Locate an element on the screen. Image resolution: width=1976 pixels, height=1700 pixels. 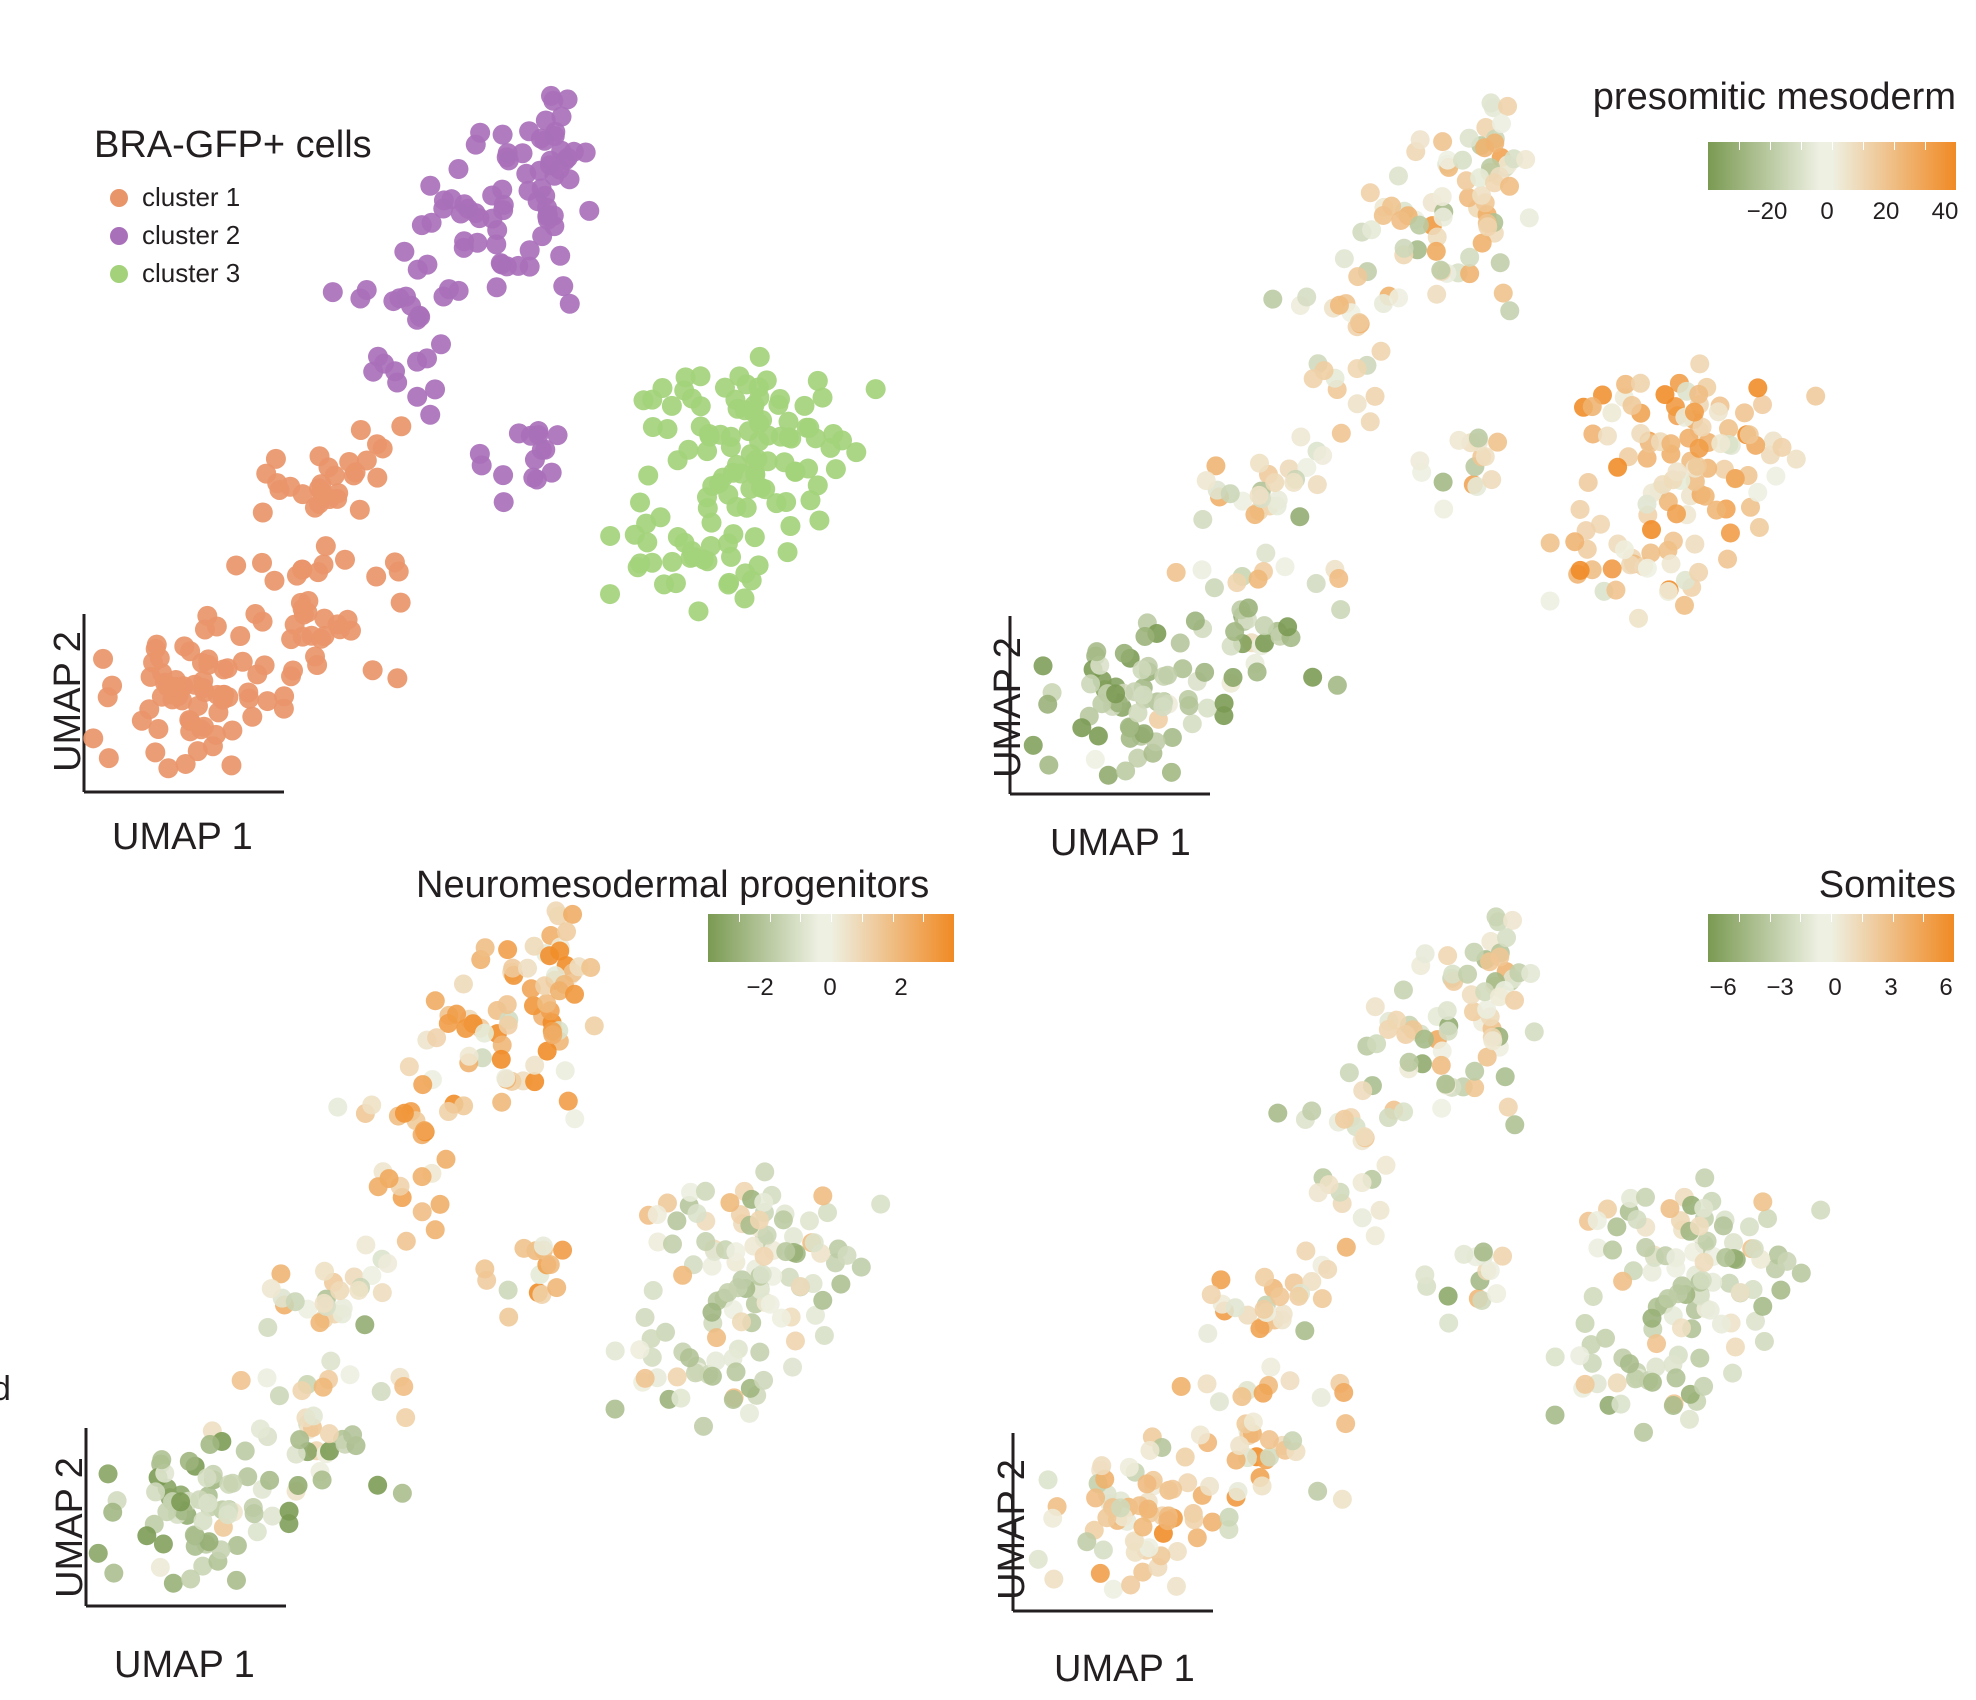
colorbar-tick-label: 6 is located at coordinates (1946, 987).